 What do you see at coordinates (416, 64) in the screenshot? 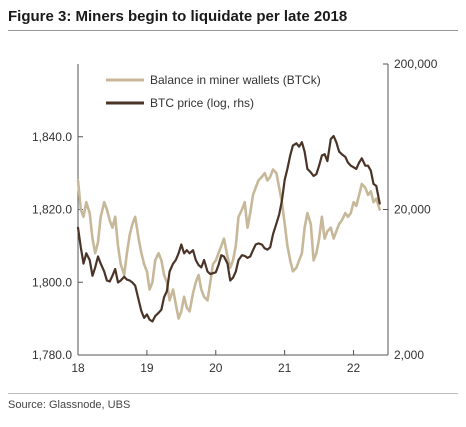
I see `y-right-tick-label: 200,000` at bounding box center [416, 64].